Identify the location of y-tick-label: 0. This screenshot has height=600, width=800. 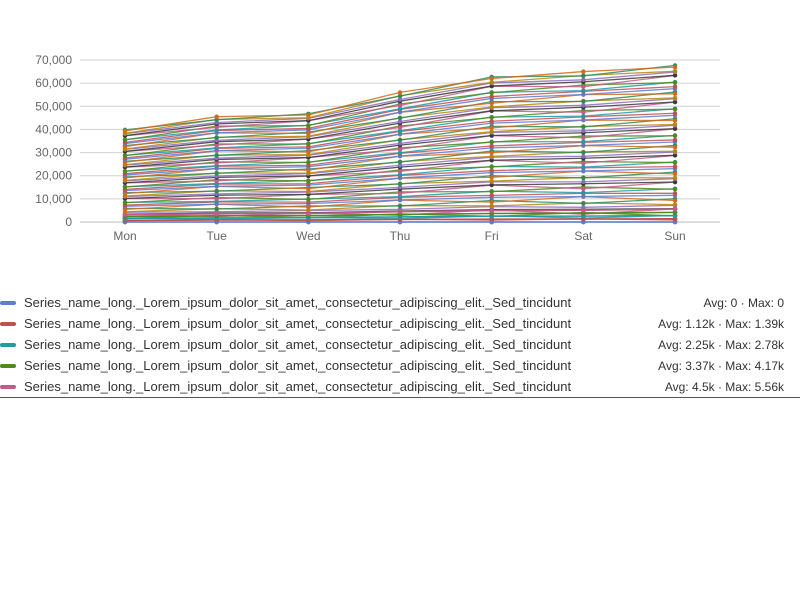
(68, 222).